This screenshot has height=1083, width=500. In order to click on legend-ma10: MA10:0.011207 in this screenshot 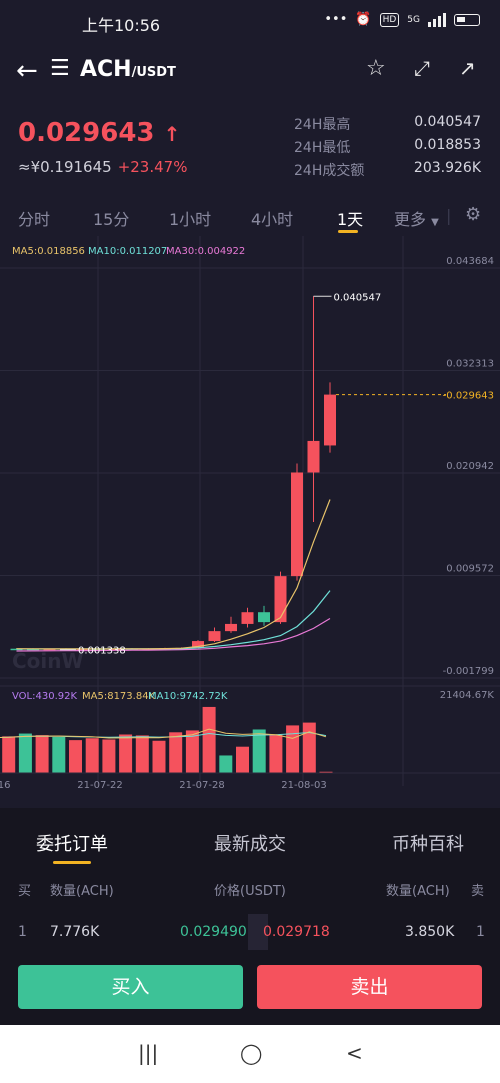, I will do `click(127, 251)`.